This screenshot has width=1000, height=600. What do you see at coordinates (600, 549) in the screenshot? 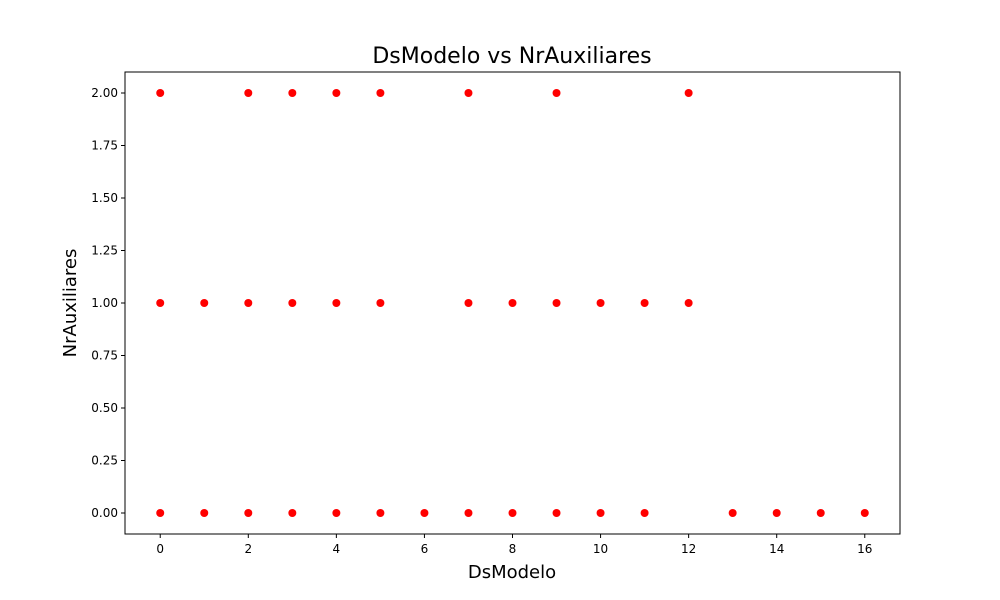
I see `x-tick-label: 10` at bounding box center [600, 549].